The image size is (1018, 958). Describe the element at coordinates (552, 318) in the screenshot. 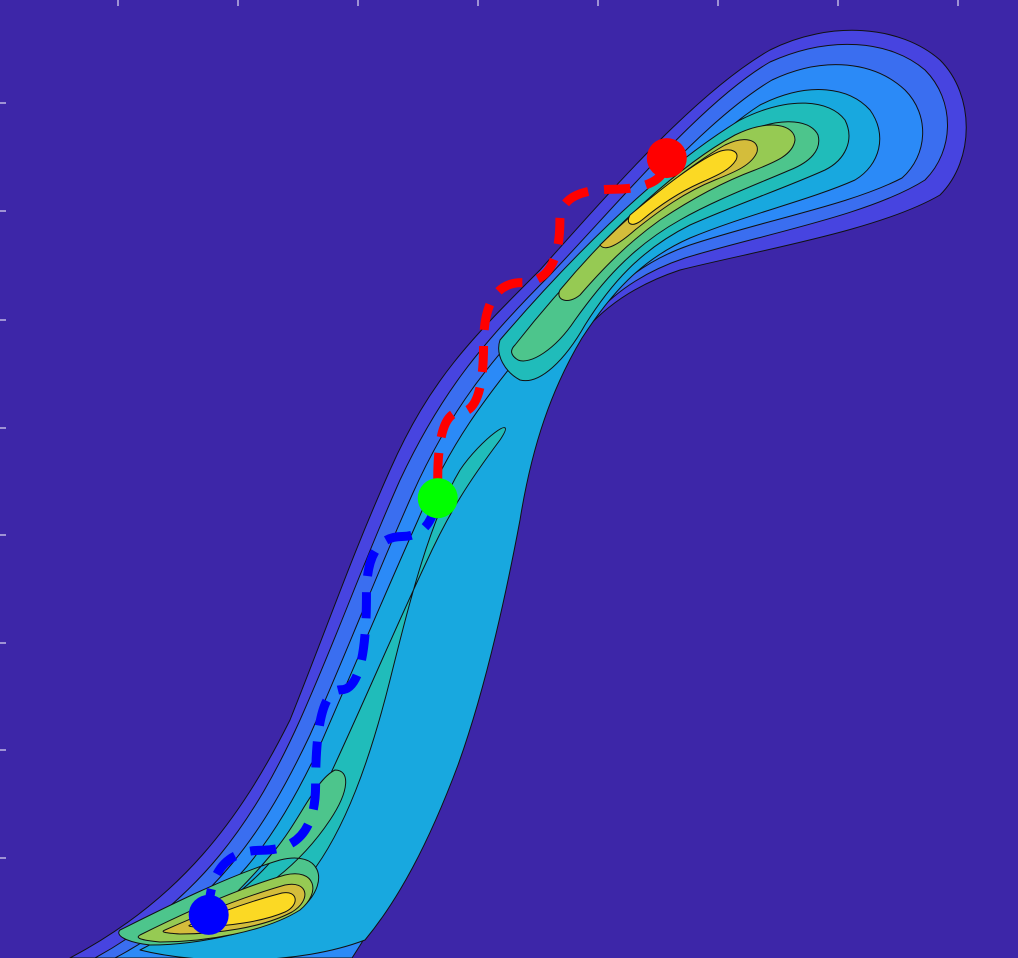

I see `red-path` at that location.